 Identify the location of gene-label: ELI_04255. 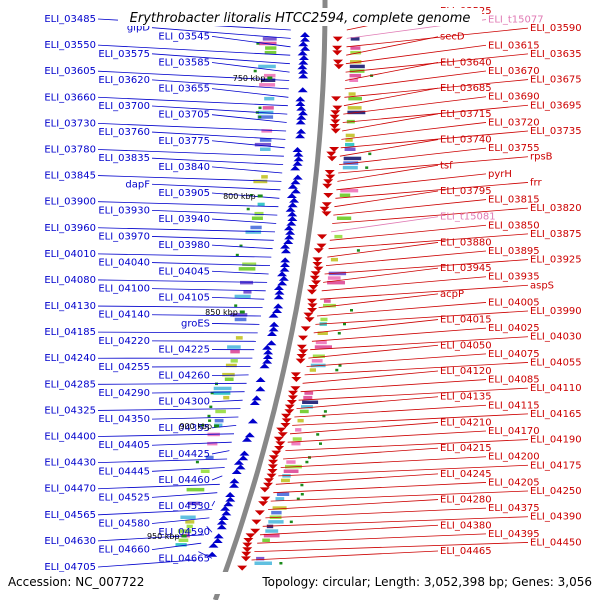
(124, 367).